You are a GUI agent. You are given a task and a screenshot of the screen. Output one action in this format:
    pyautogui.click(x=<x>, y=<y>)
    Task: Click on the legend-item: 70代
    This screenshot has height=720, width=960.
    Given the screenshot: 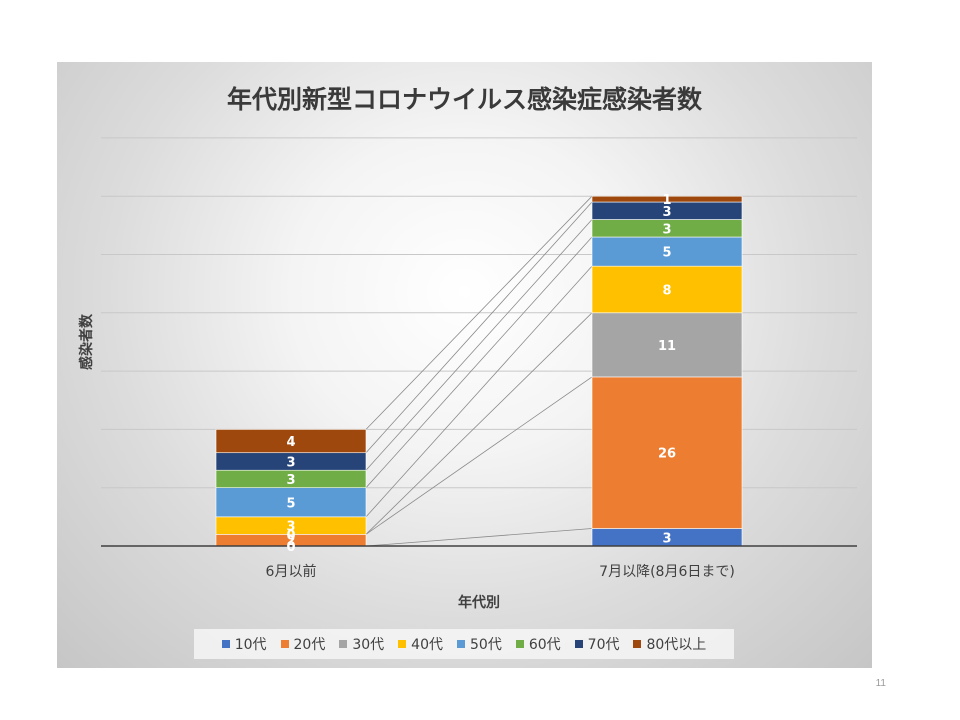 What is the action you would take?
    pyautogui.click(x=597, y=644)
    